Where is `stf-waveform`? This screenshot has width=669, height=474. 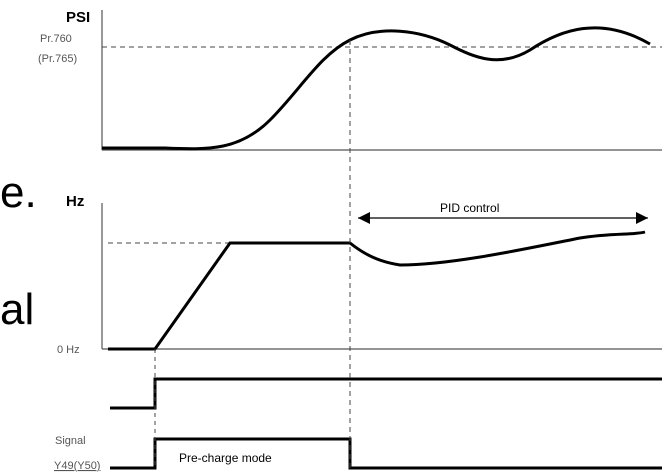 stf-waveform is located at coordinates (386, 393).